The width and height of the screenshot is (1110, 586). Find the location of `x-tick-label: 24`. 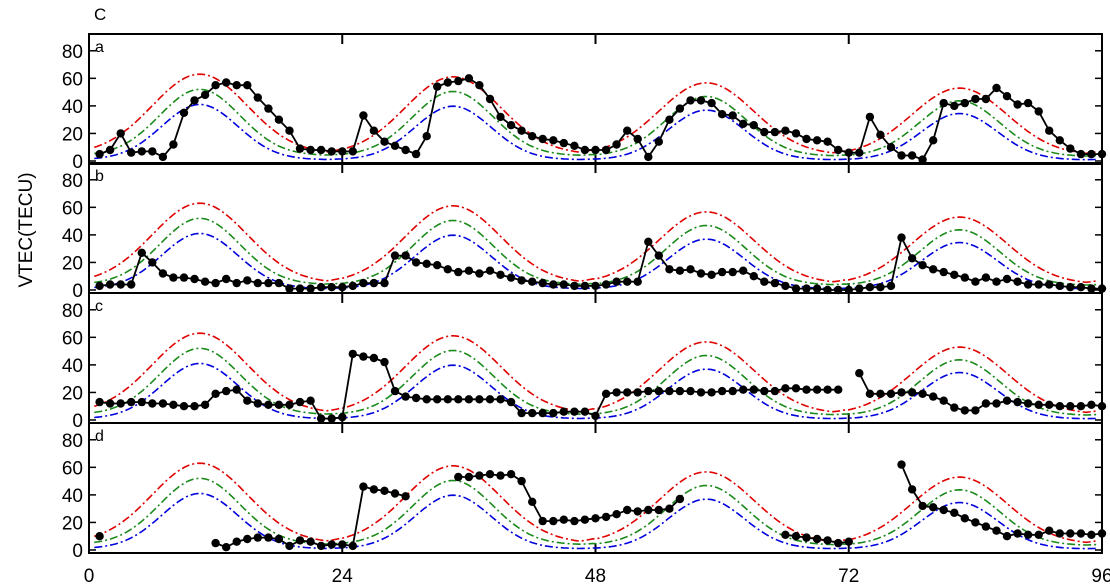

x-tick-label: 24 is located at coordinates (343, 576).